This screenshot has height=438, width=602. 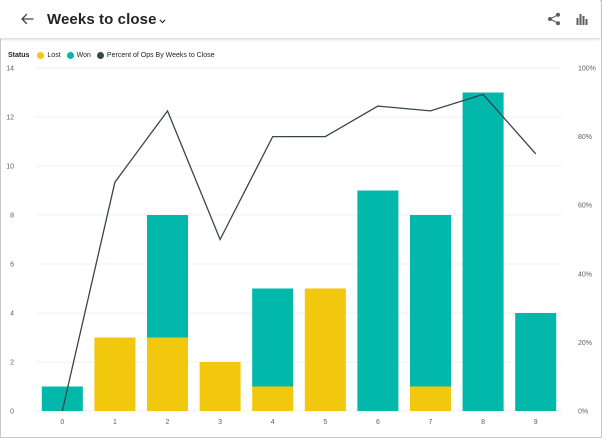 What do you see at coordinates (10, 69) in the screenshot?
I see `y-tick-label: 14` at bounding box center [10, 69].